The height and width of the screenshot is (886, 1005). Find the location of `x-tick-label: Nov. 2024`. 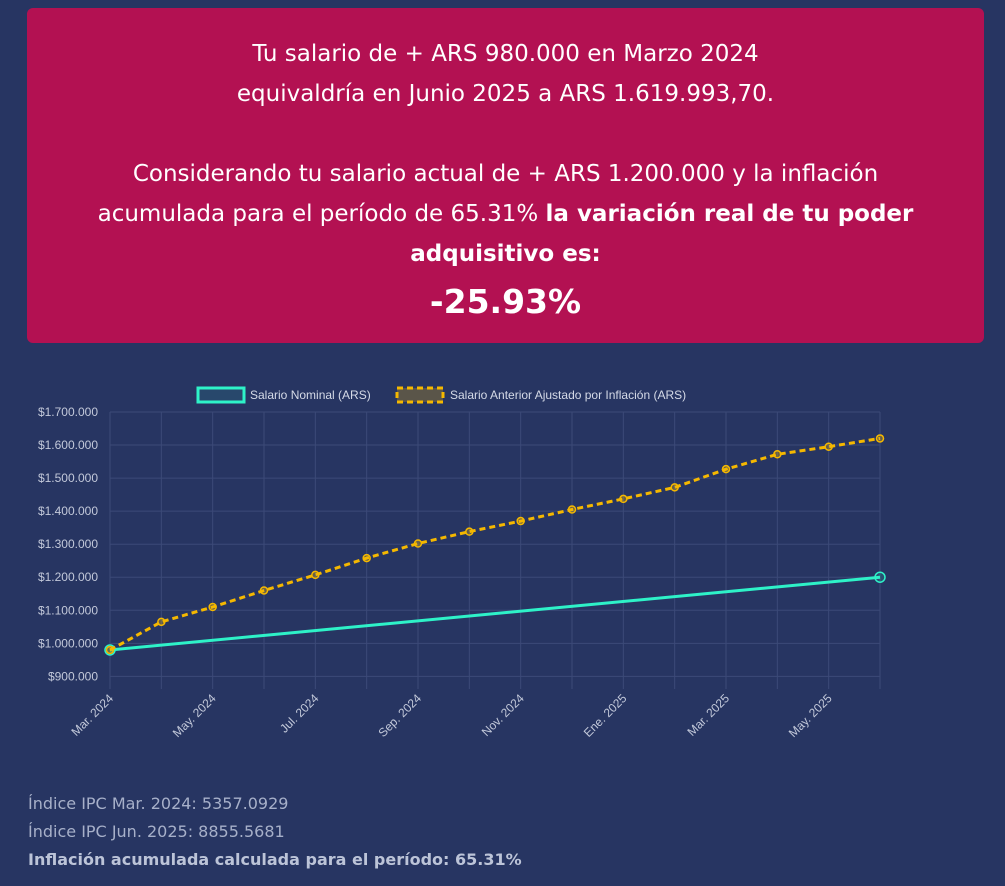

x-tick-label: Nov. 2024 is located at coordinates (503, 715).